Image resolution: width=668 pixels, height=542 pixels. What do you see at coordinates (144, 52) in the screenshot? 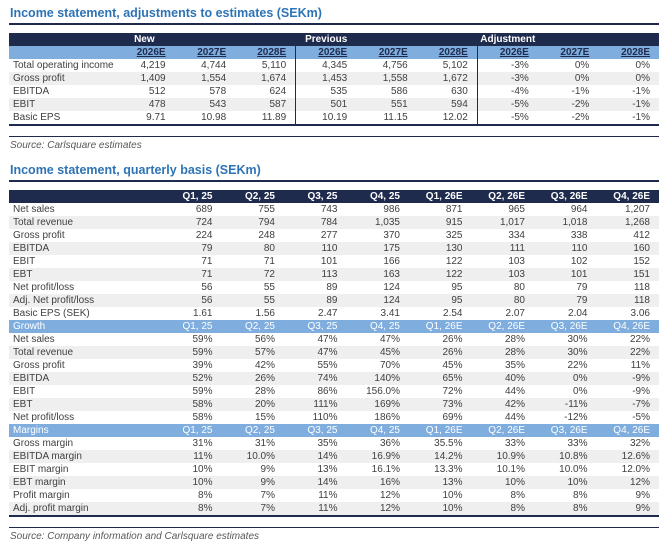
I see `year-header: 2026E` at bounding box center [144, 52].